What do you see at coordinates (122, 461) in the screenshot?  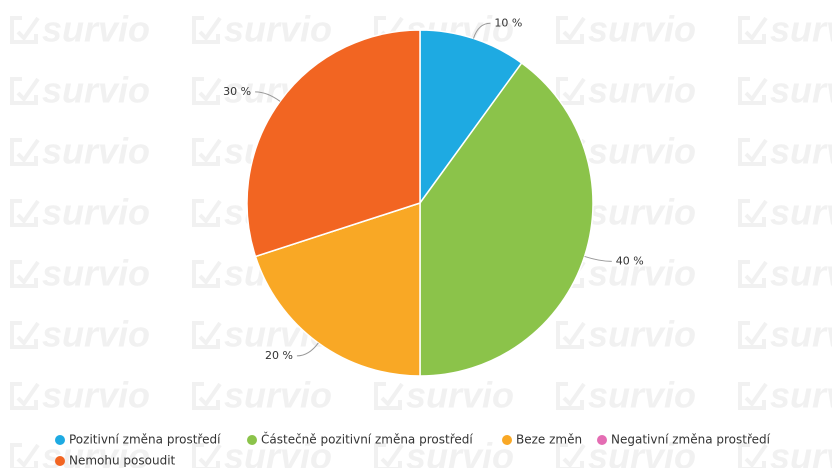 I see `legend-label: Nemohu posoudit` at bounding box center [122, 461].